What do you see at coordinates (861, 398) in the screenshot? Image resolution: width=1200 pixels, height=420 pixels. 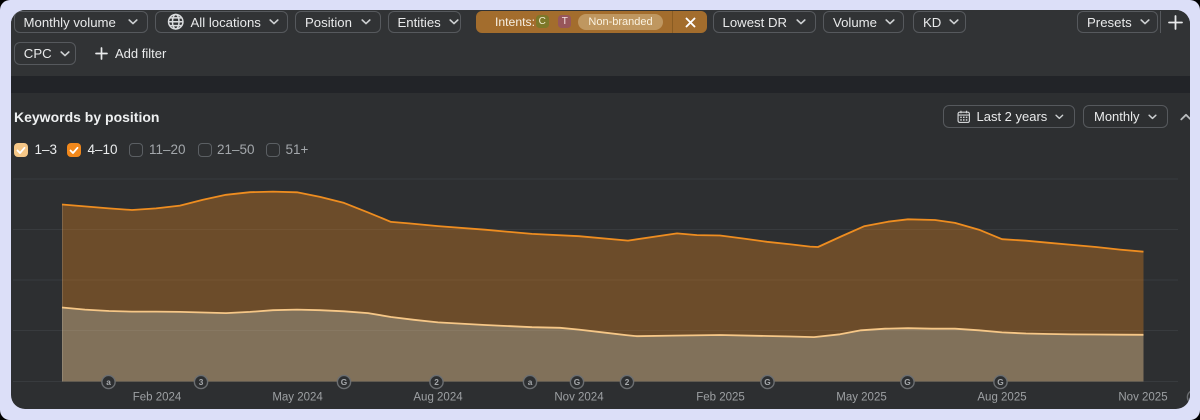 I see `svg-text: May 2025` at bounding box center [861, 398].